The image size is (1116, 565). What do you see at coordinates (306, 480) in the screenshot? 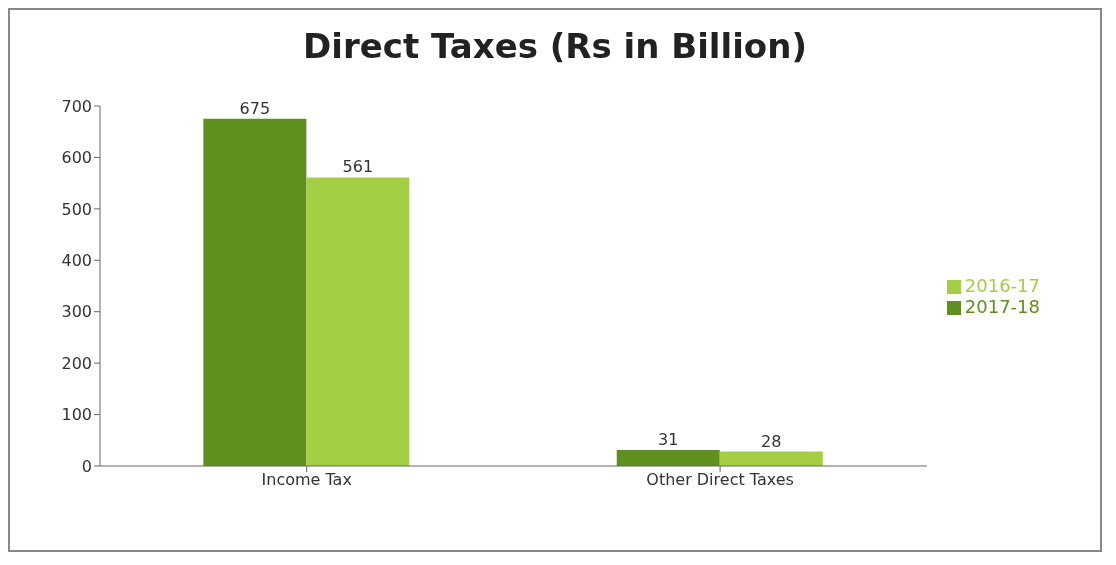
I see `x-tick-label: Income Tax` at bounding box center [306, 480].